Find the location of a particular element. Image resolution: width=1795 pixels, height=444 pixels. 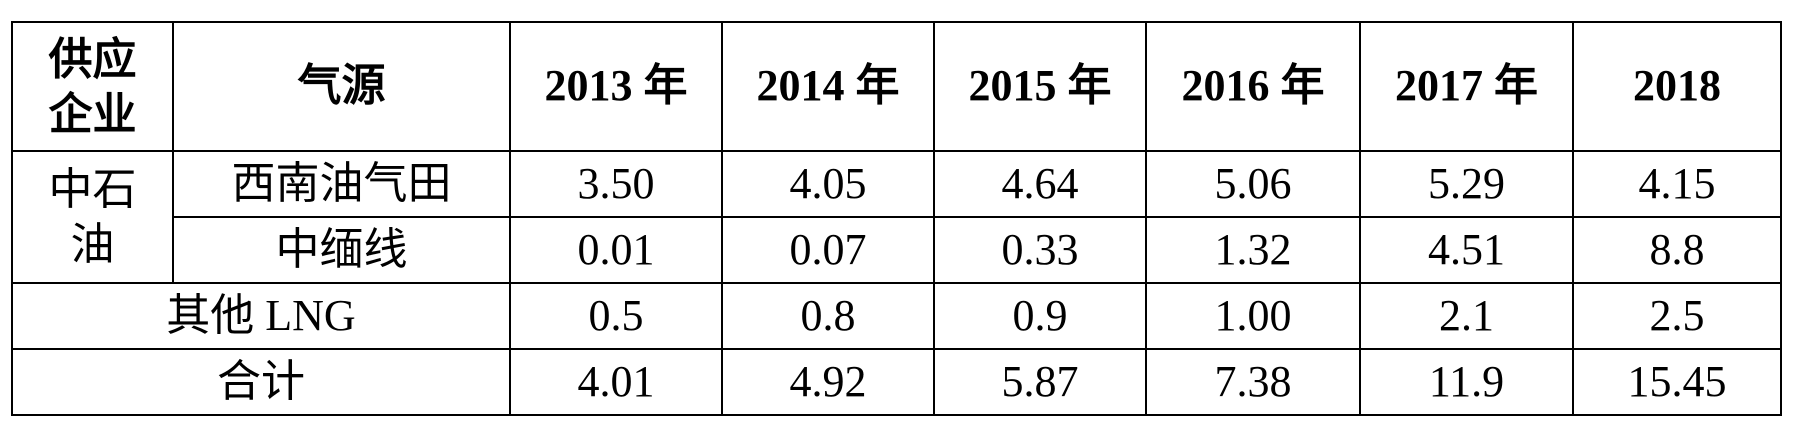

header-cell: 2016 年 is located at coordinates (1253, 86).